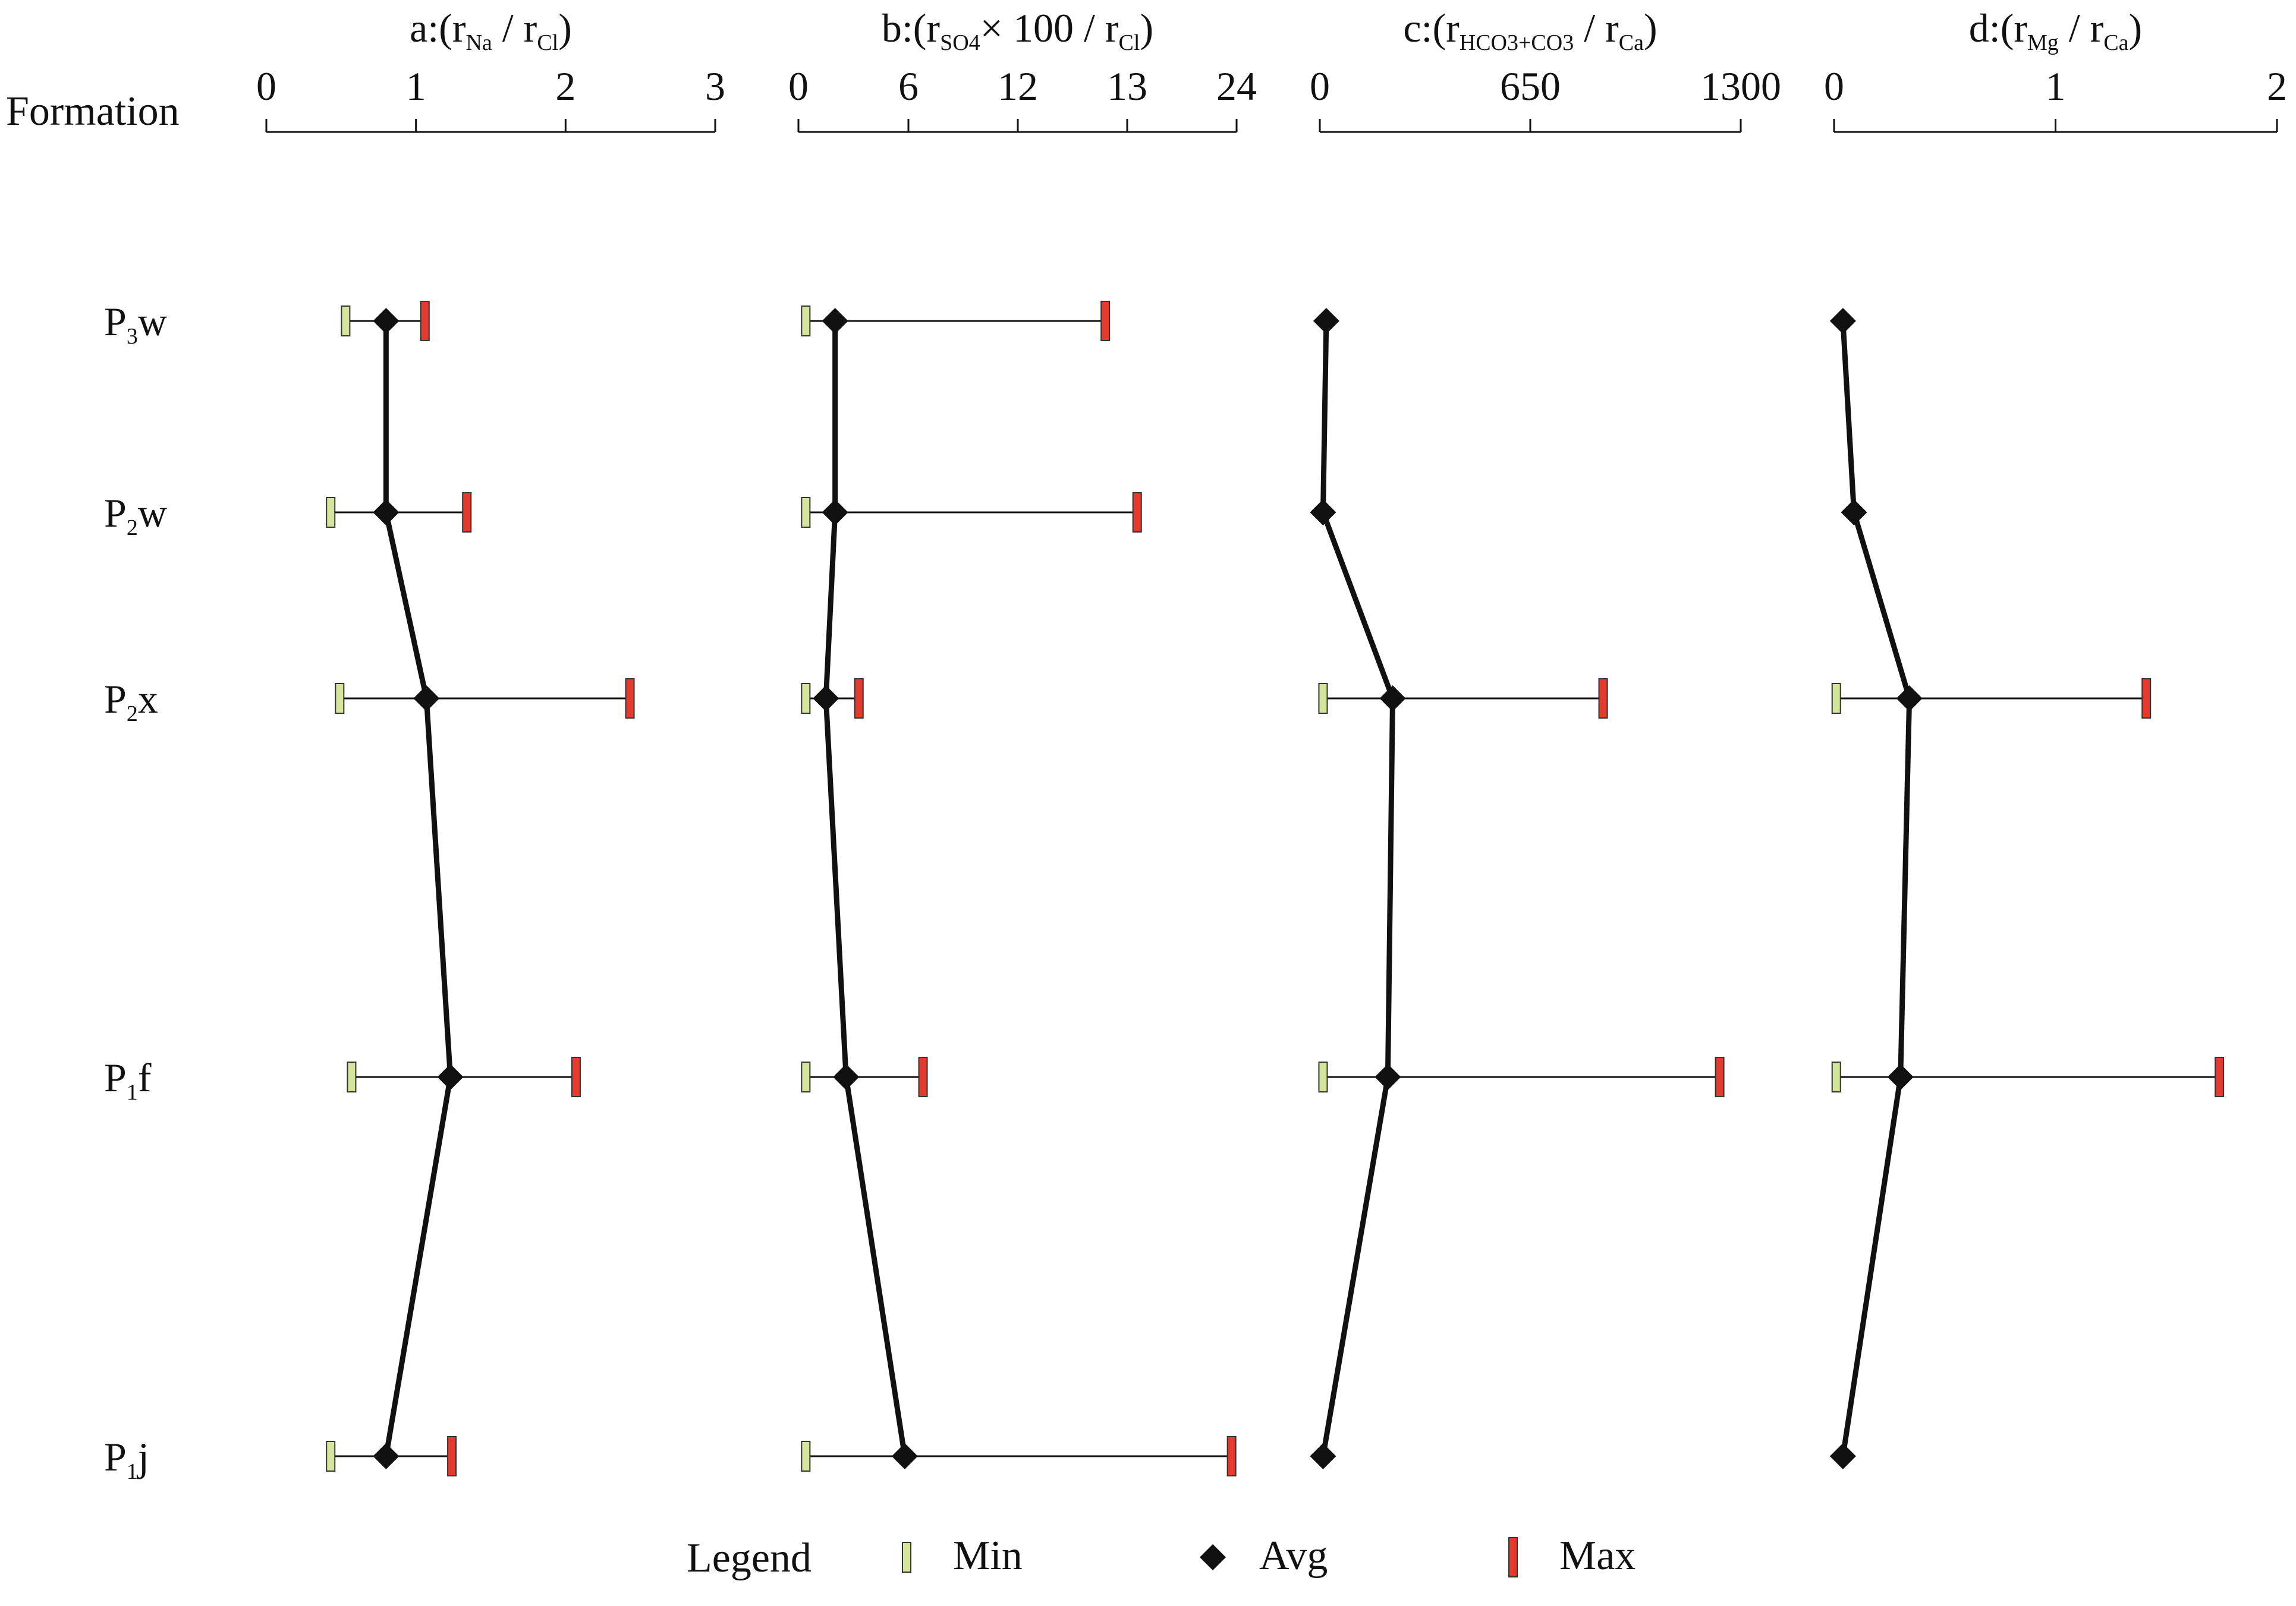 Image resolution: width=2296 pixels, height=1606 pixels. What do you see at coordinates (806, 1077) in the screenshot?
I see `panel-b-min-P1f` at bounding box center [806, 1077].